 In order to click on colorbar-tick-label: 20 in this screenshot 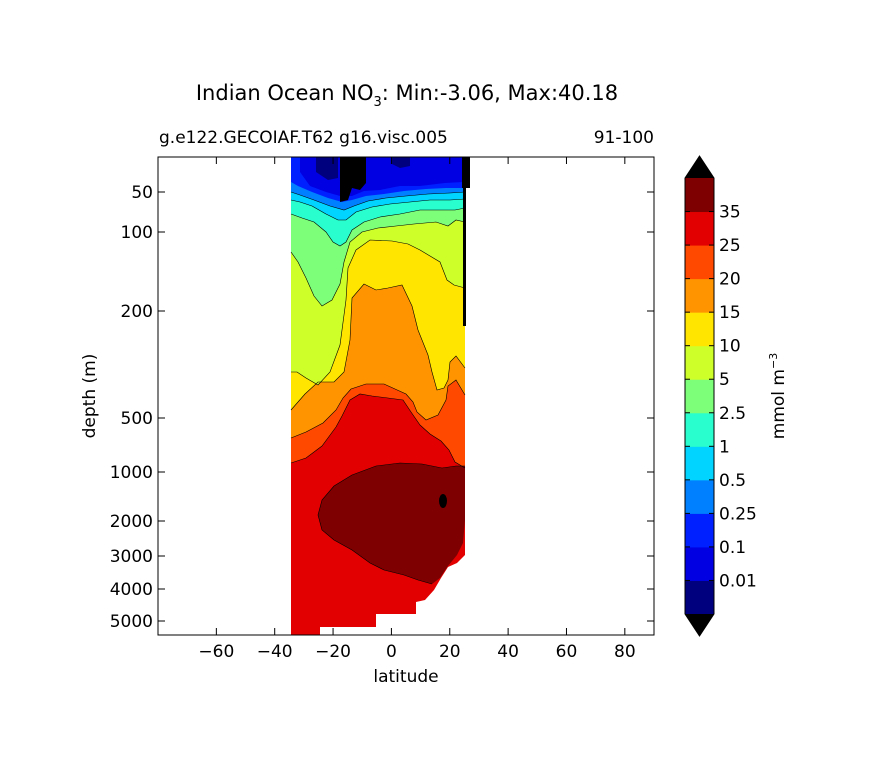, I will do `click(730, 280)`.